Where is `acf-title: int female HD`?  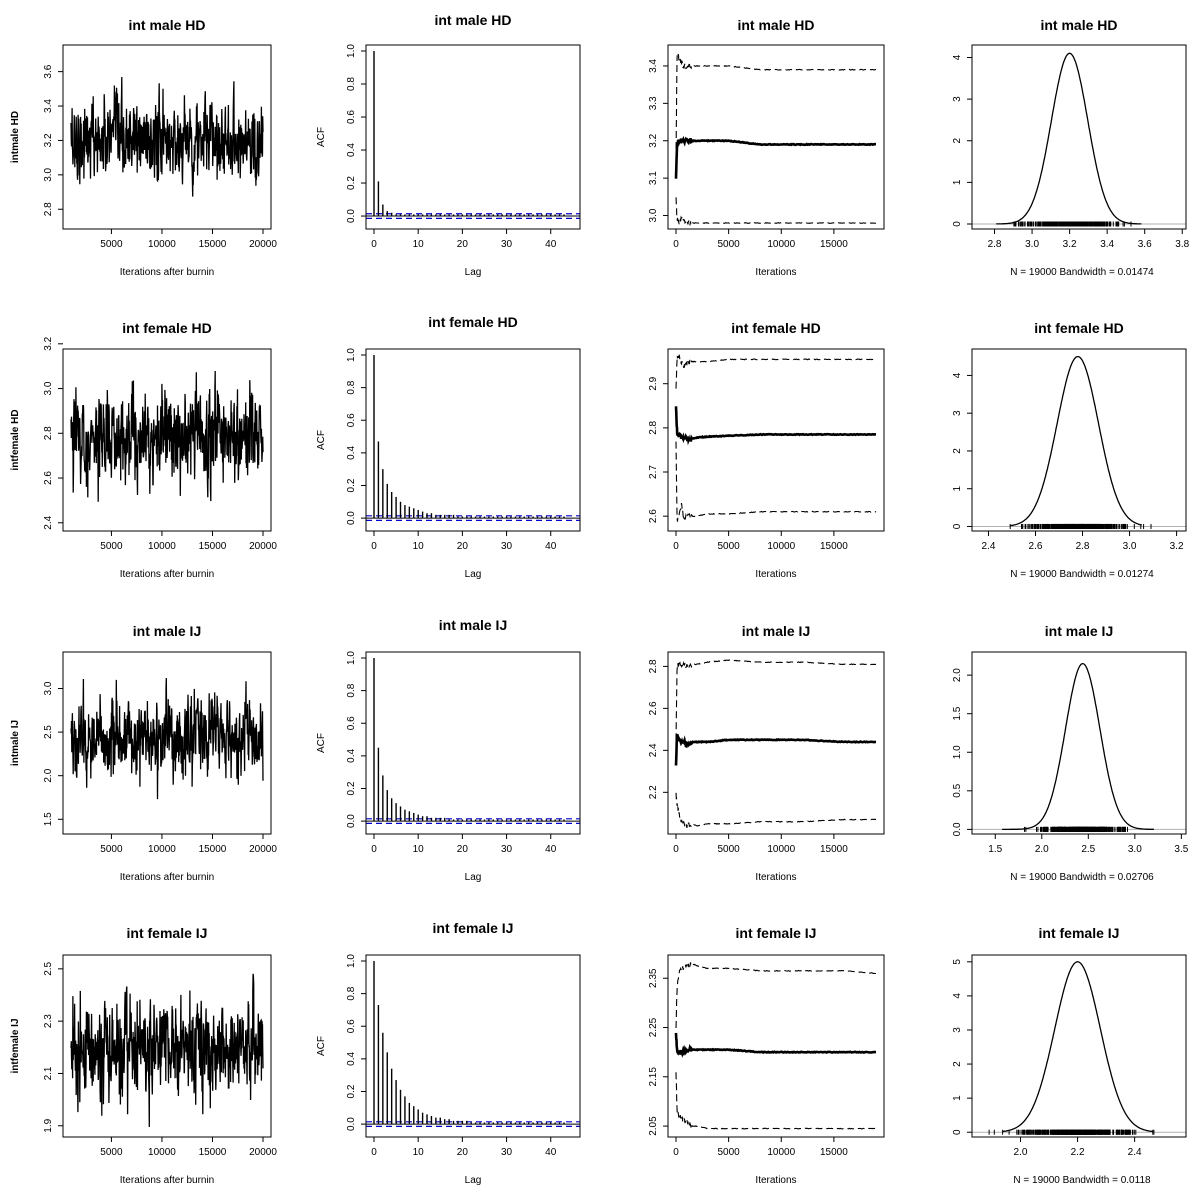
acf-title: int female HD is located at coordinates (472, 322).